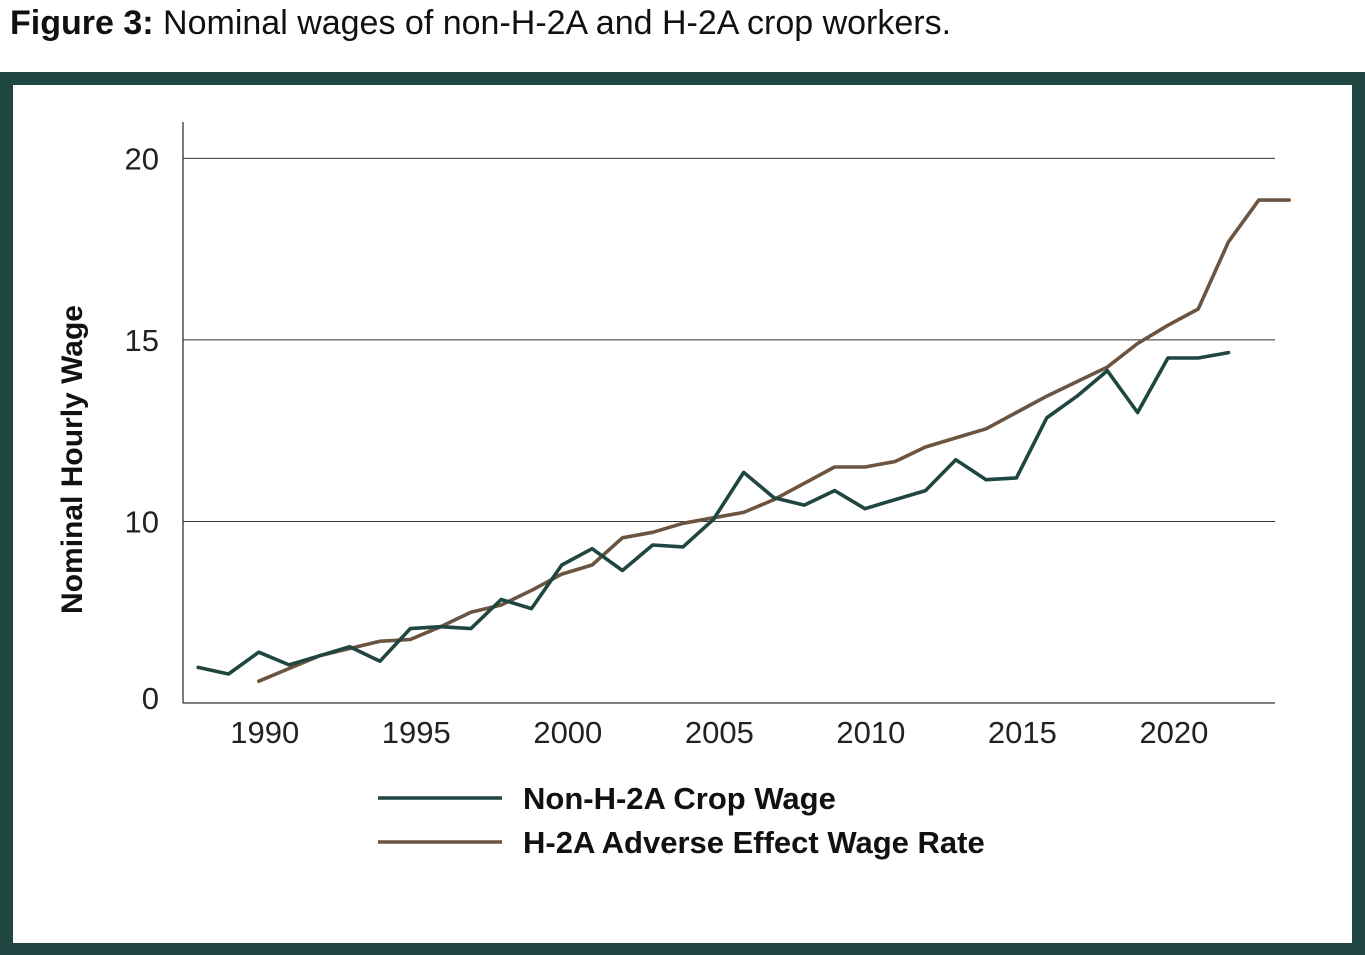 The width and height of the screenshot is (1365, 955). Describe the element at coordinates (142, 521) in the screenshot. I see `y-tick-label-10: 10` at that location.